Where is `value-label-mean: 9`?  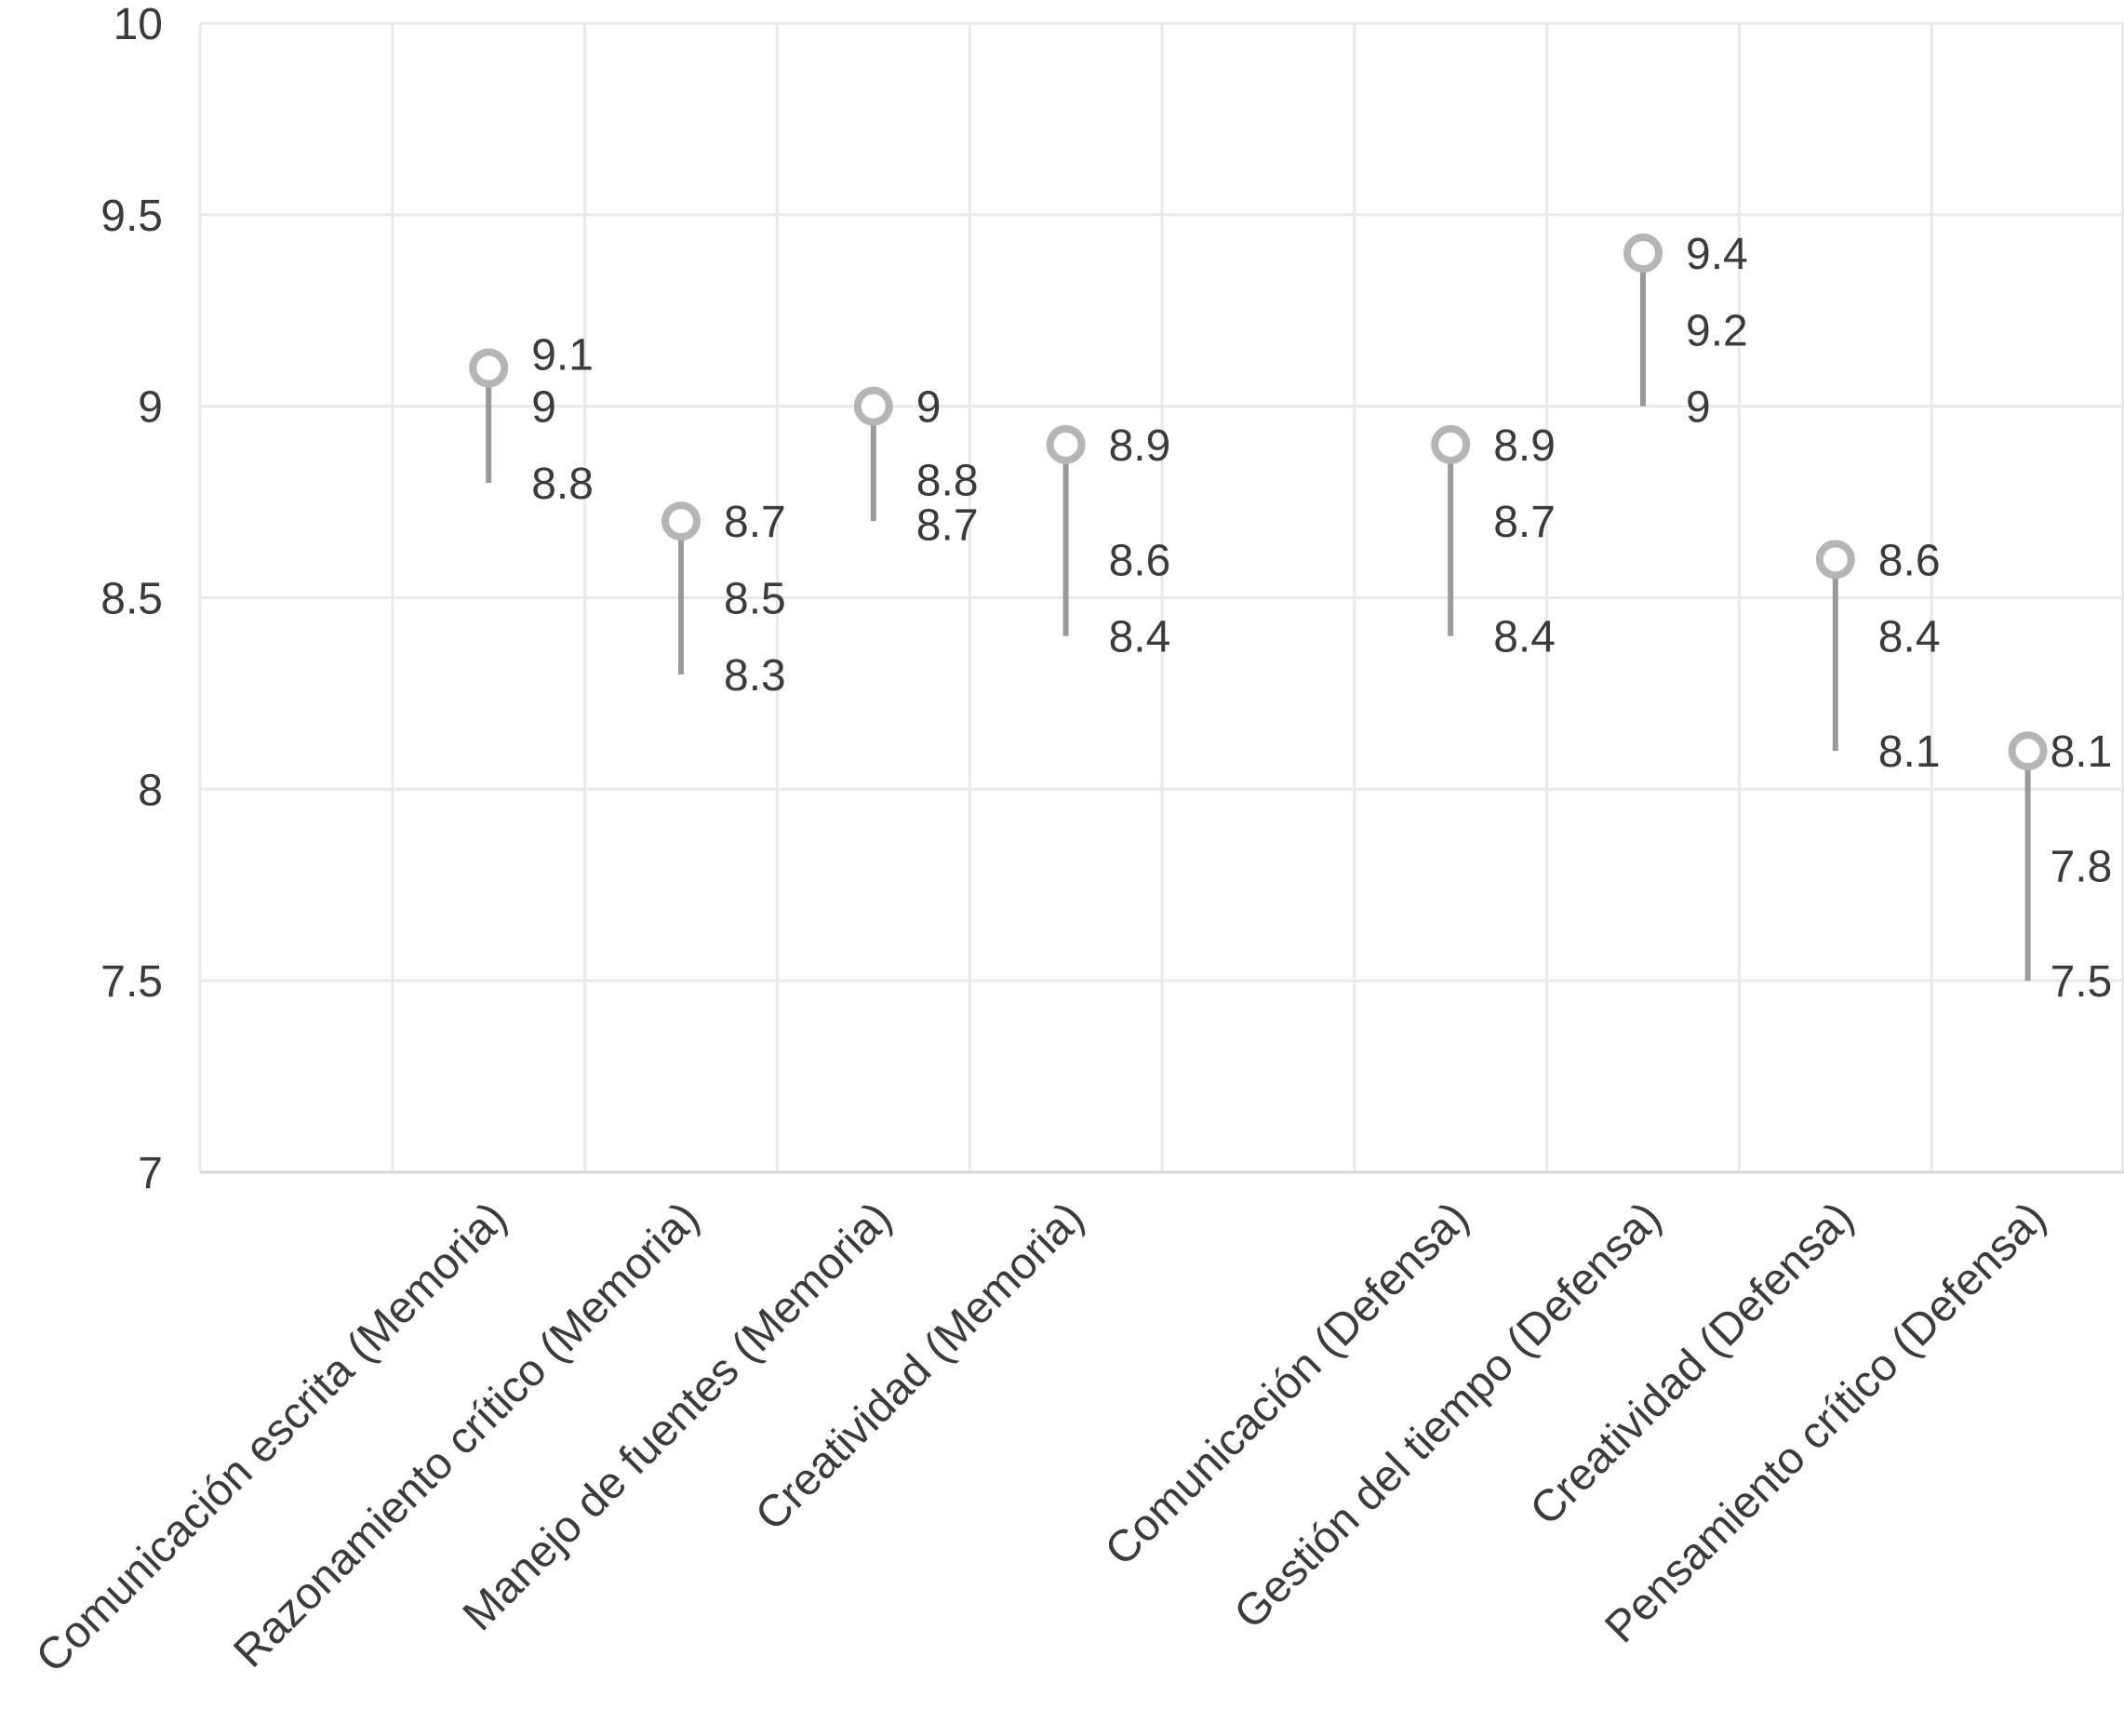 value-label-mean: 9 is located at coordinates (543, 408).